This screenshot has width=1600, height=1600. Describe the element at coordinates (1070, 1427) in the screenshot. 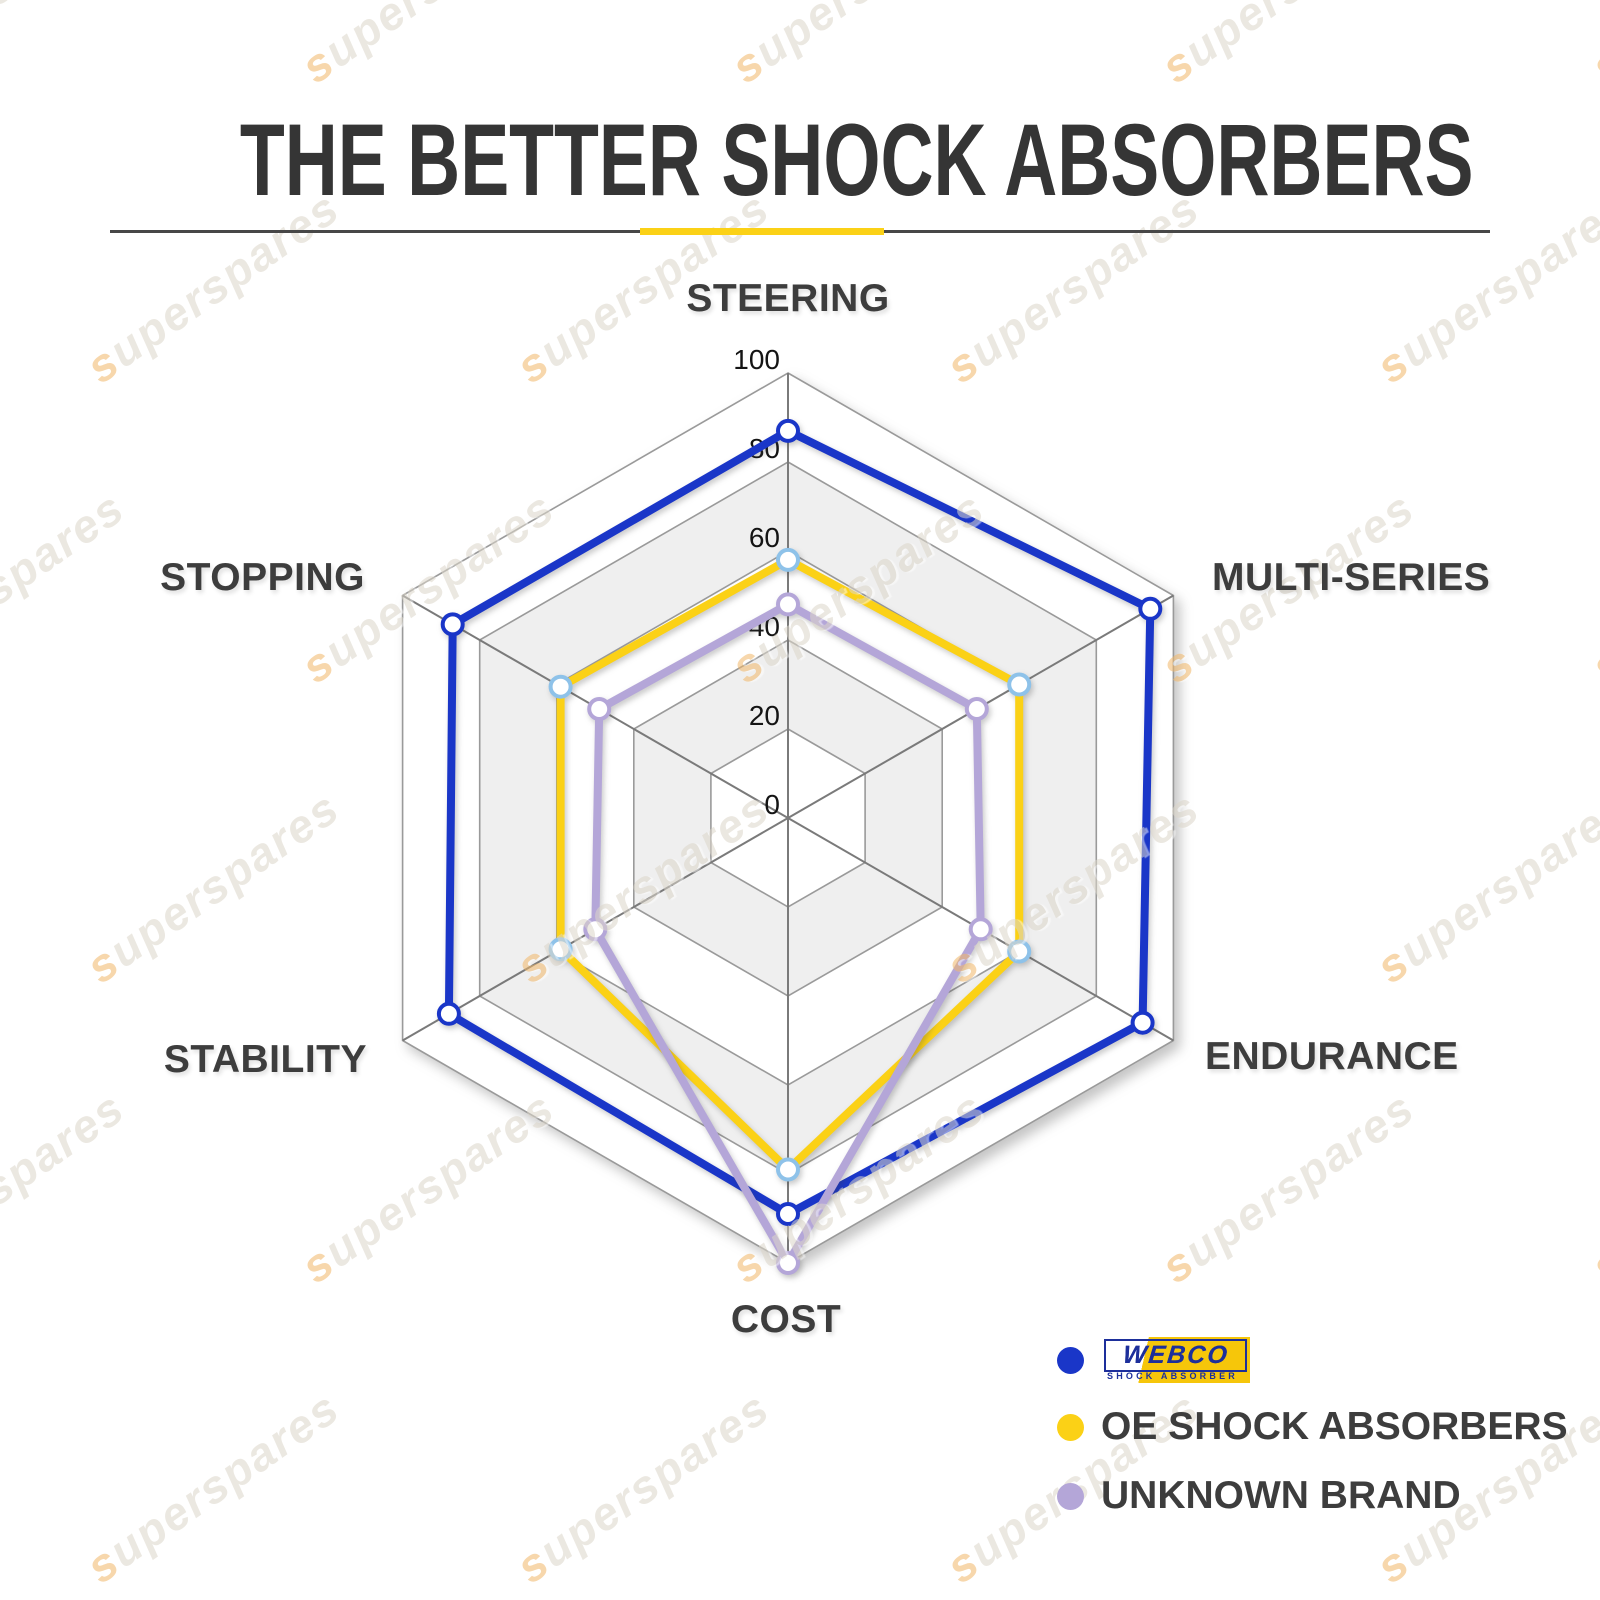

I see `legend-dot-oe` at that location.